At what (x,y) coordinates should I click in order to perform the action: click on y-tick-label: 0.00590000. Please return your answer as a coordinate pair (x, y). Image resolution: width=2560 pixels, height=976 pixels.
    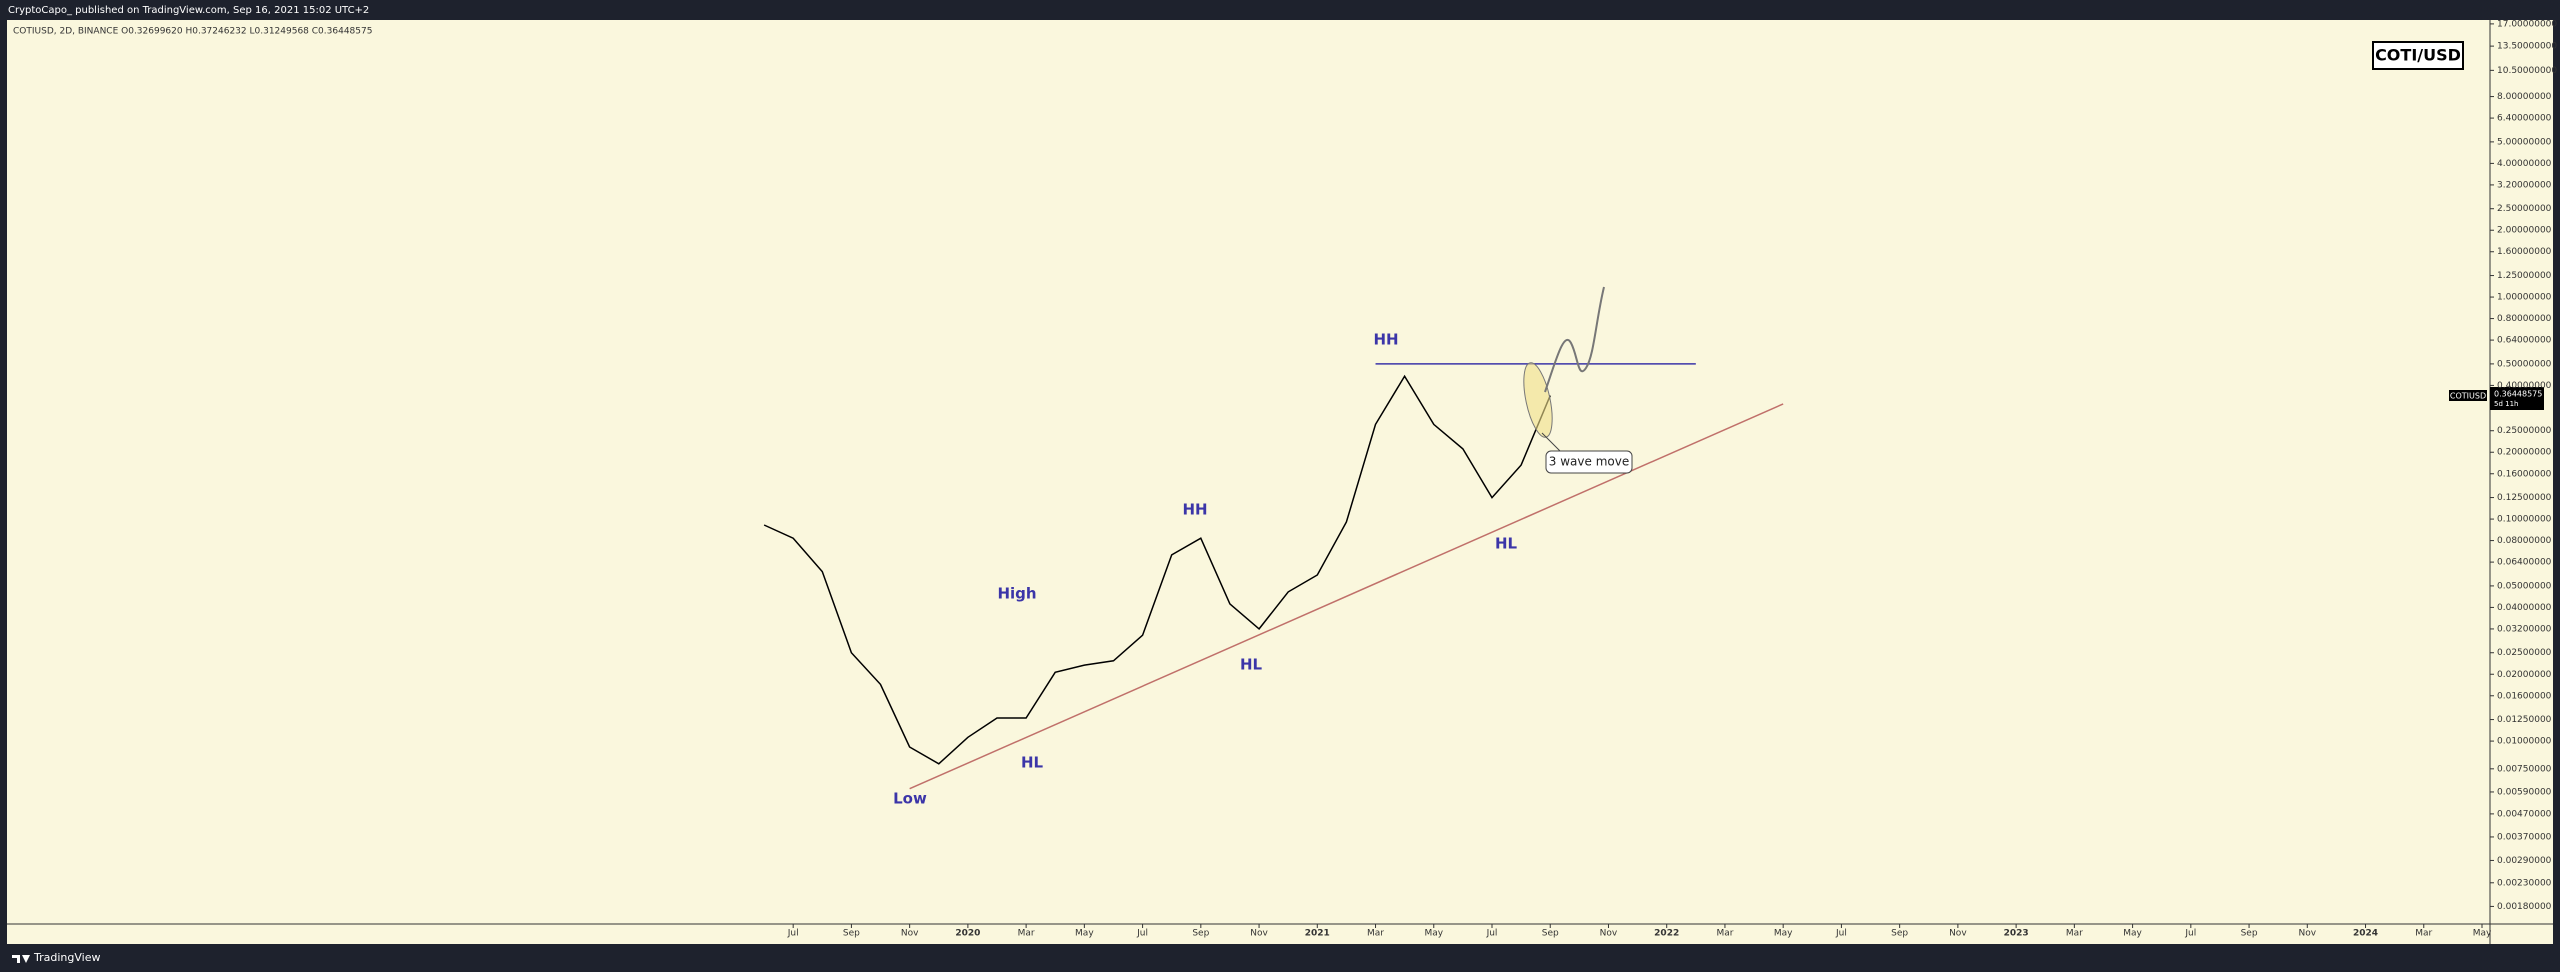
    Looking at the image, I should click on (2524, 792).